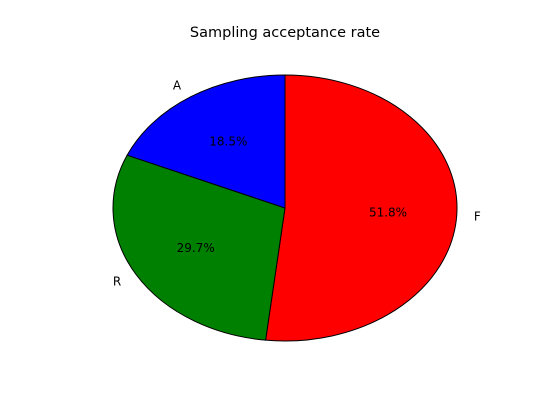 Image resolution: width=555 pixels, height=418 pixels. Describe the element at coordinates (285, 33) in the screenshot. I see `chart-title: Sampling acceptance rate` at that location.